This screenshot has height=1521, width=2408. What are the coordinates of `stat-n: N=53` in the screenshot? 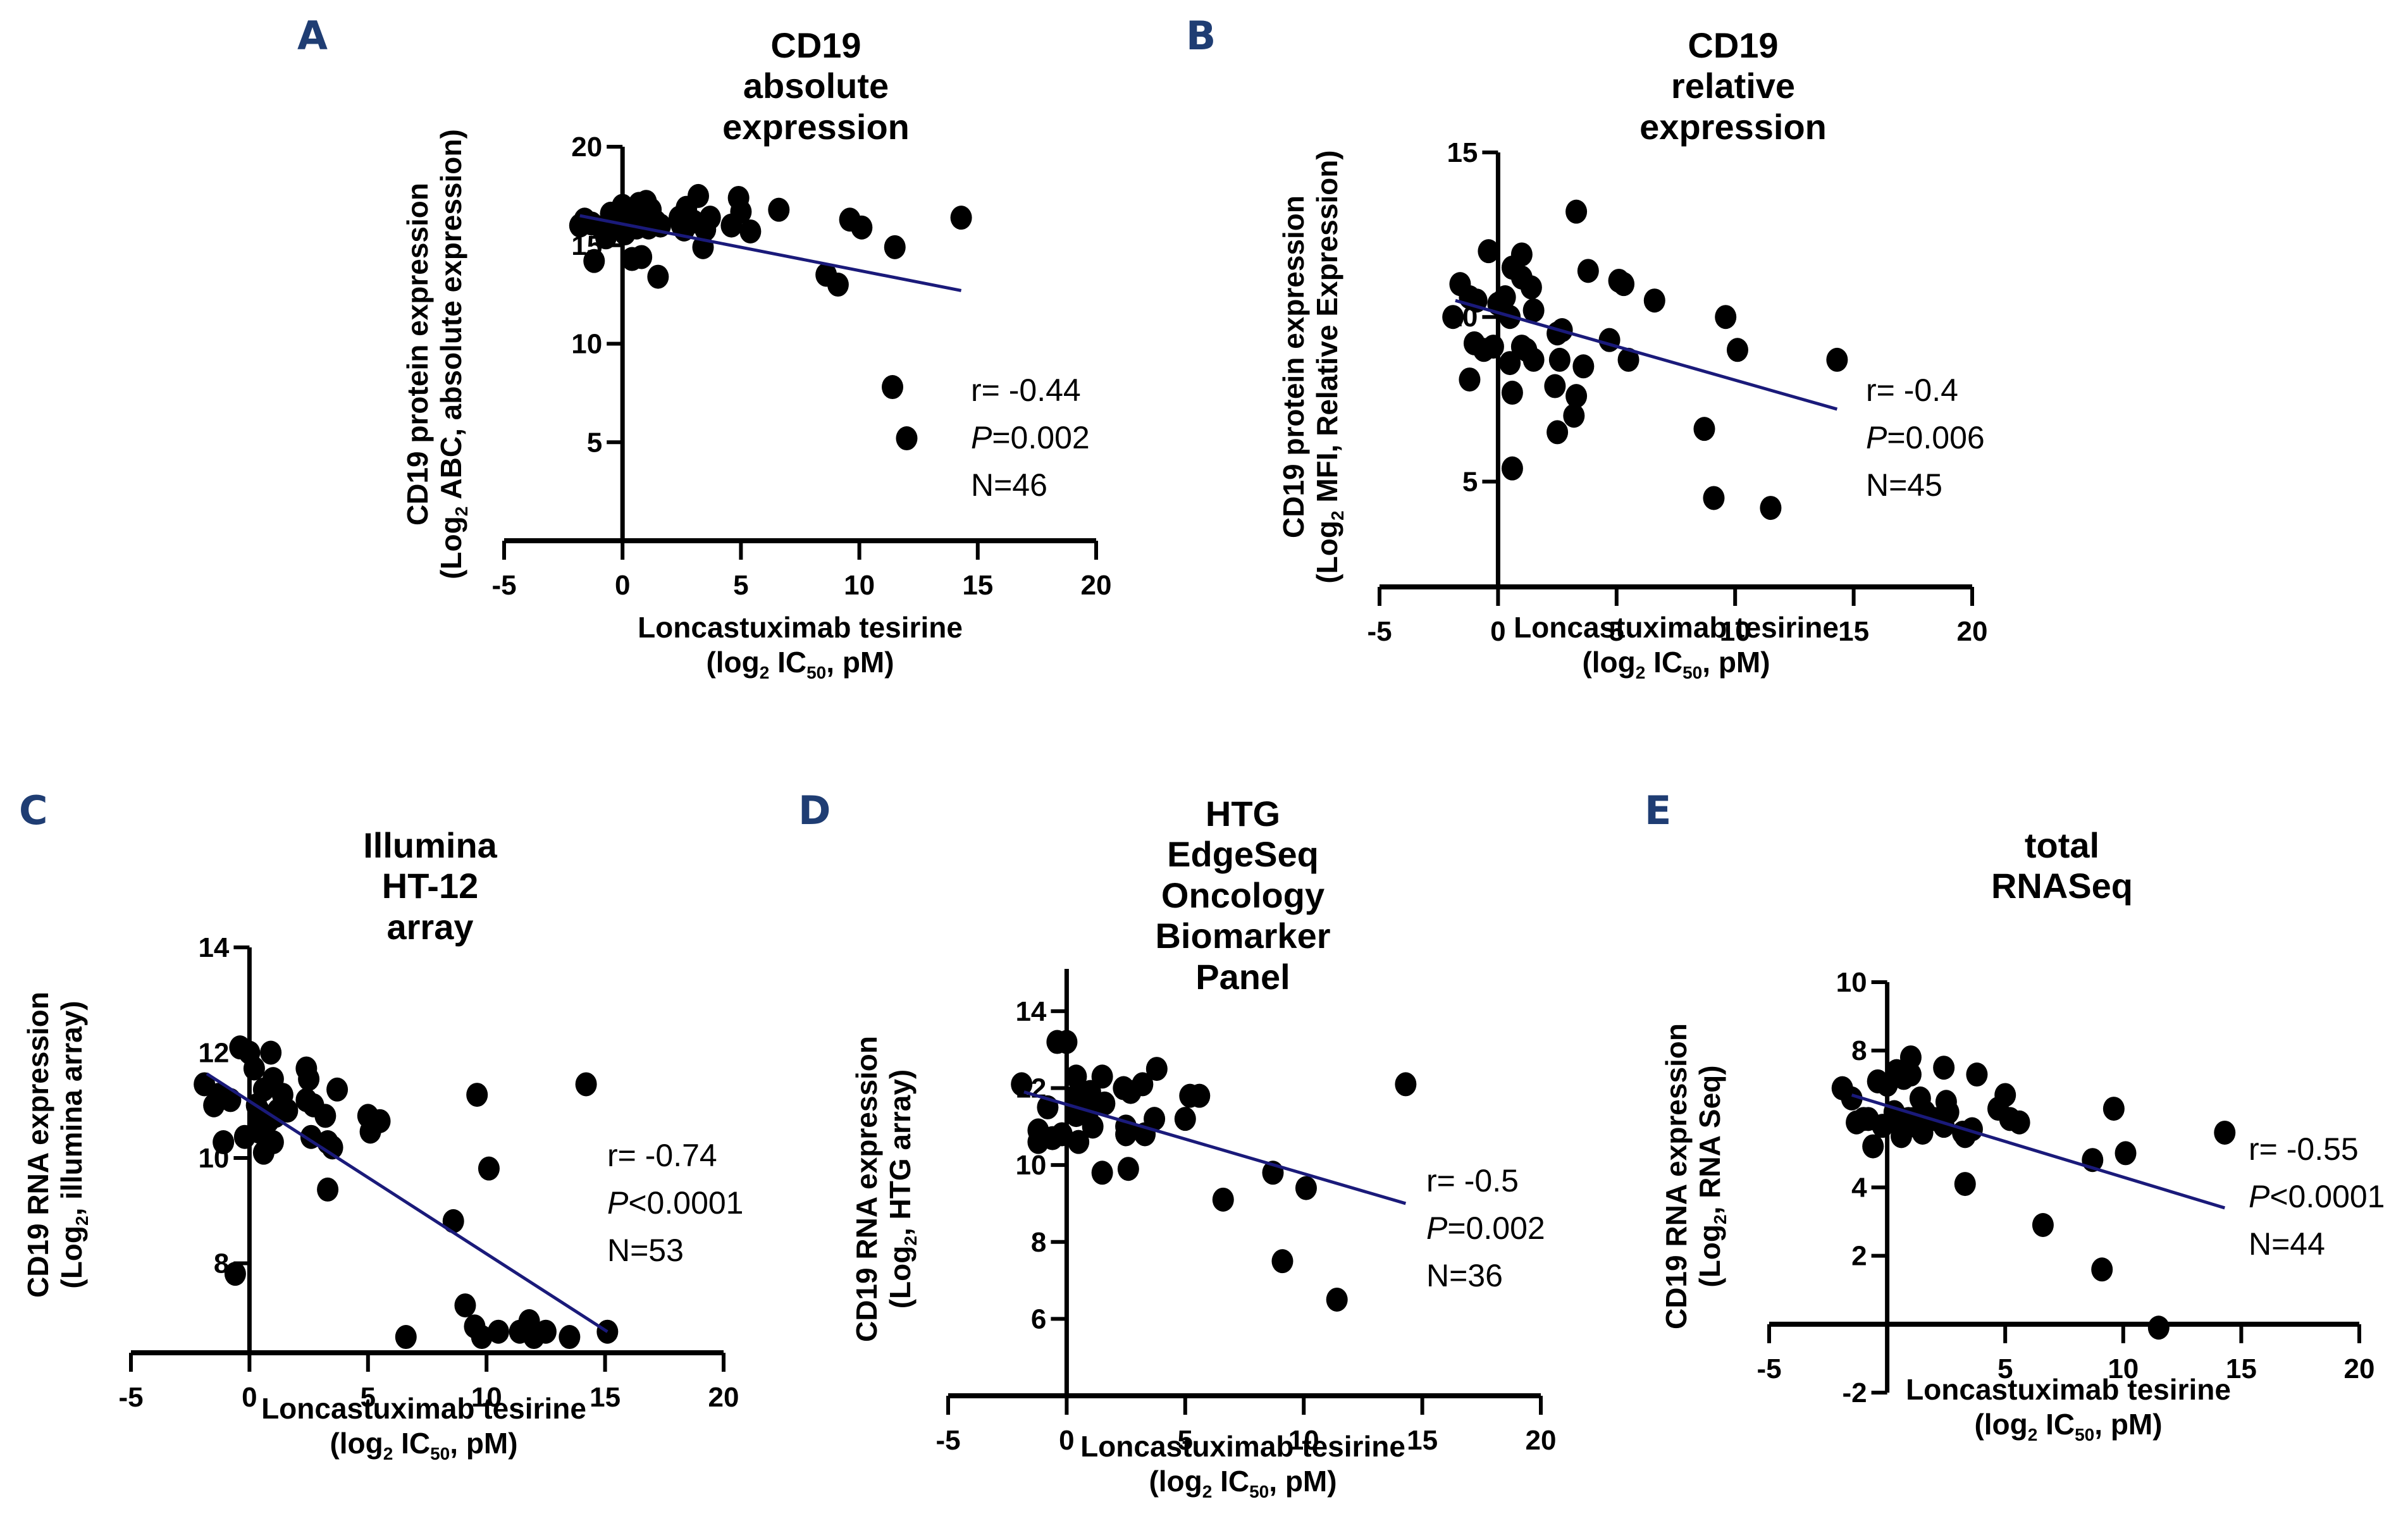 It's located at (675, 1250).